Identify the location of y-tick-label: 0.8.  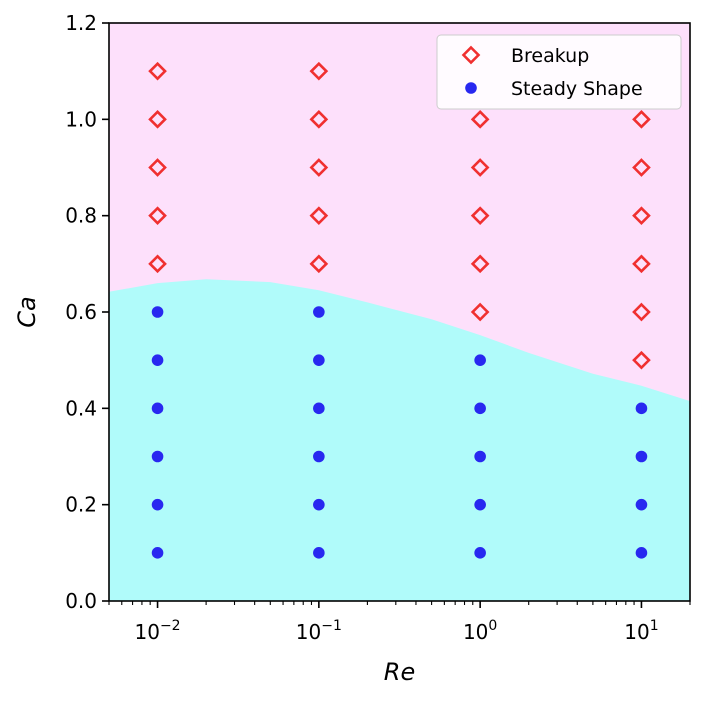
(81, 216).